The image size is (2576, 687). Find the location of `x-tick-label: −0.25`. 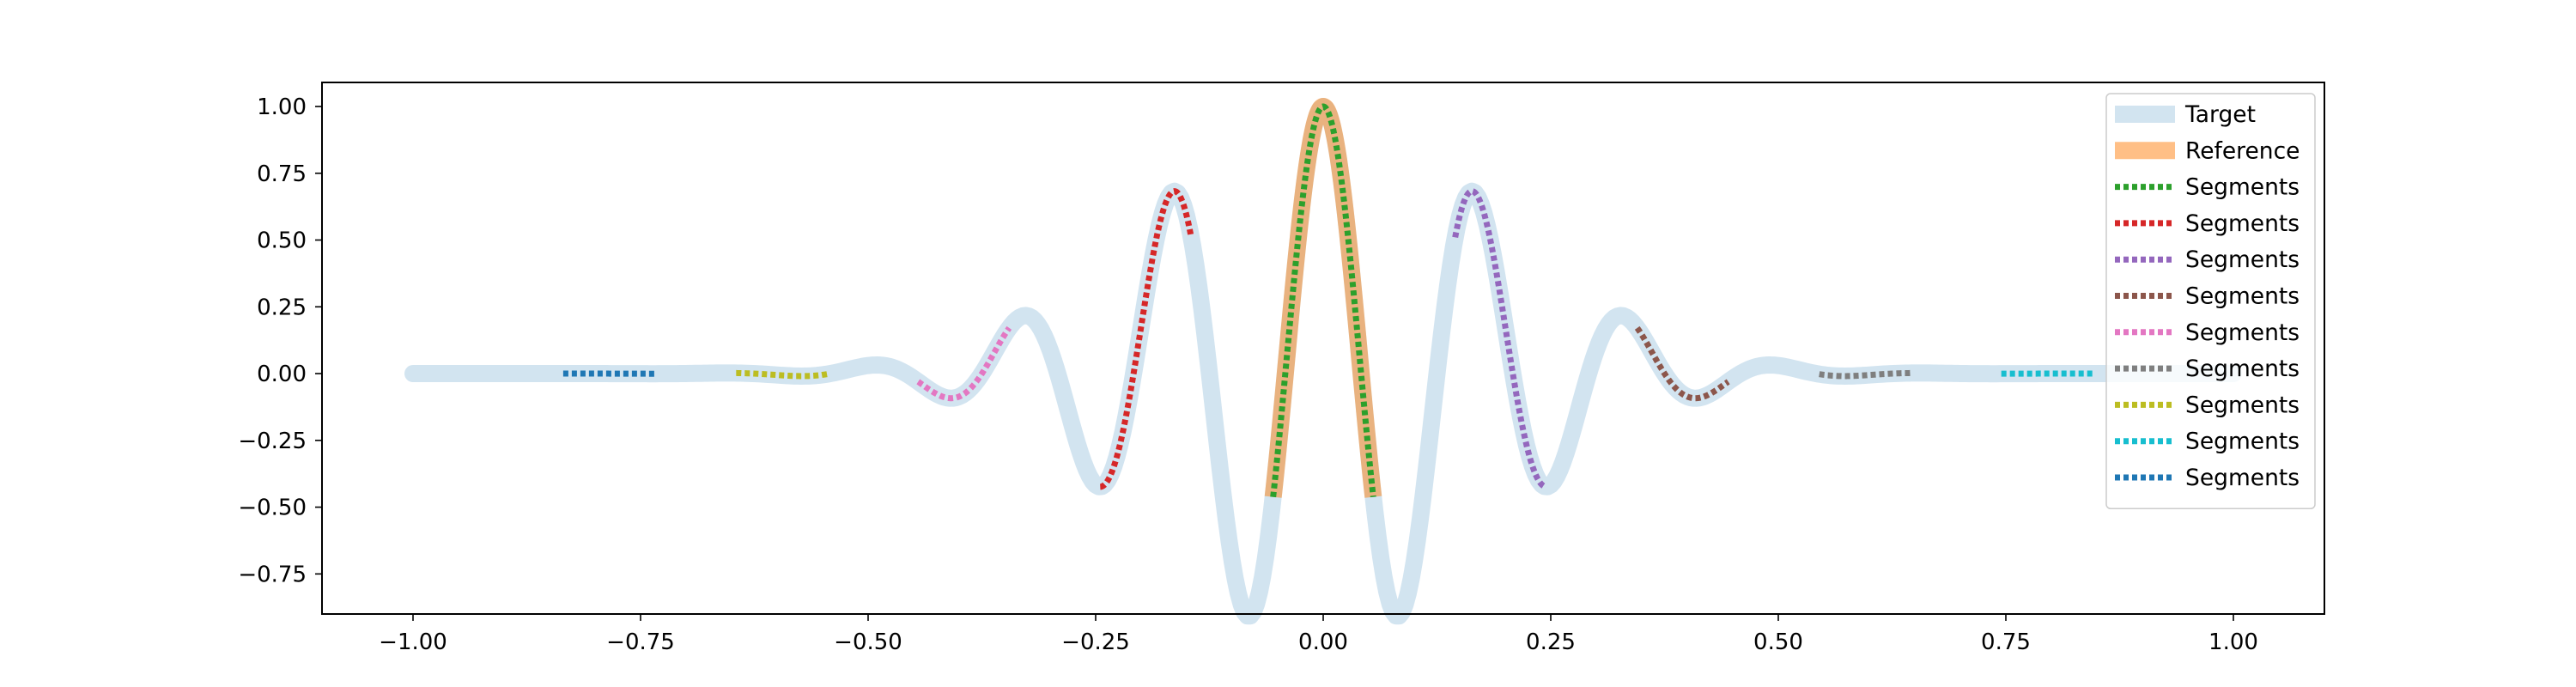

x-tick-label: −0.25 is located at coordinates (1096, 642).